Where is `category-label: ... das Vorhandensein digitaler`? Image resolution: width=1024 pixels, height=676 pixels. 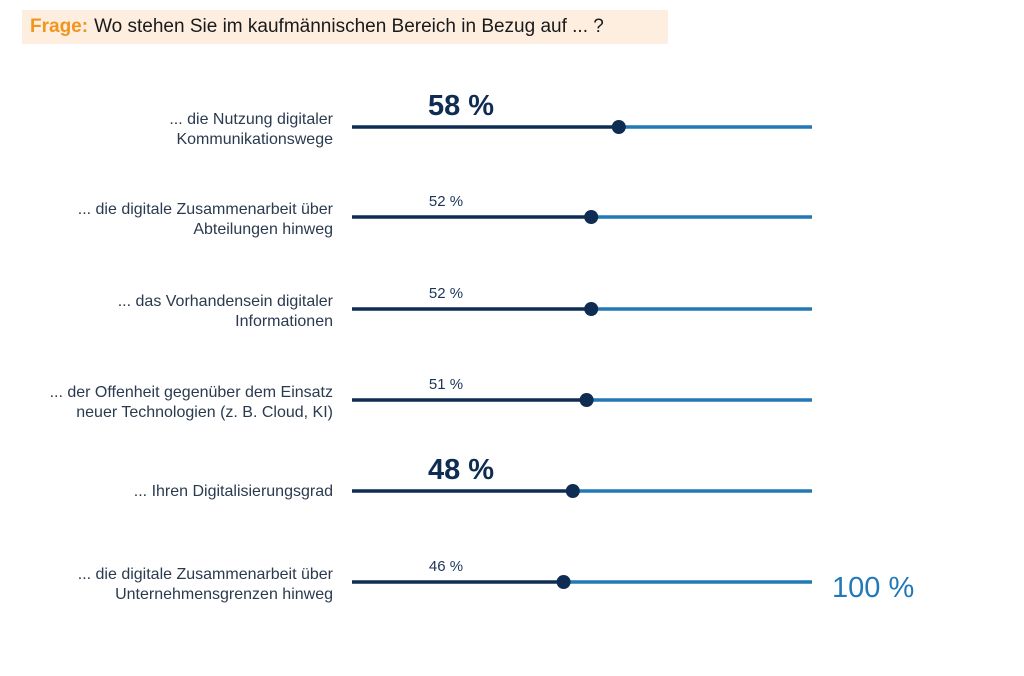
category-label: ... das Vorhandensein digitaler is located at coordinates (226, 301).